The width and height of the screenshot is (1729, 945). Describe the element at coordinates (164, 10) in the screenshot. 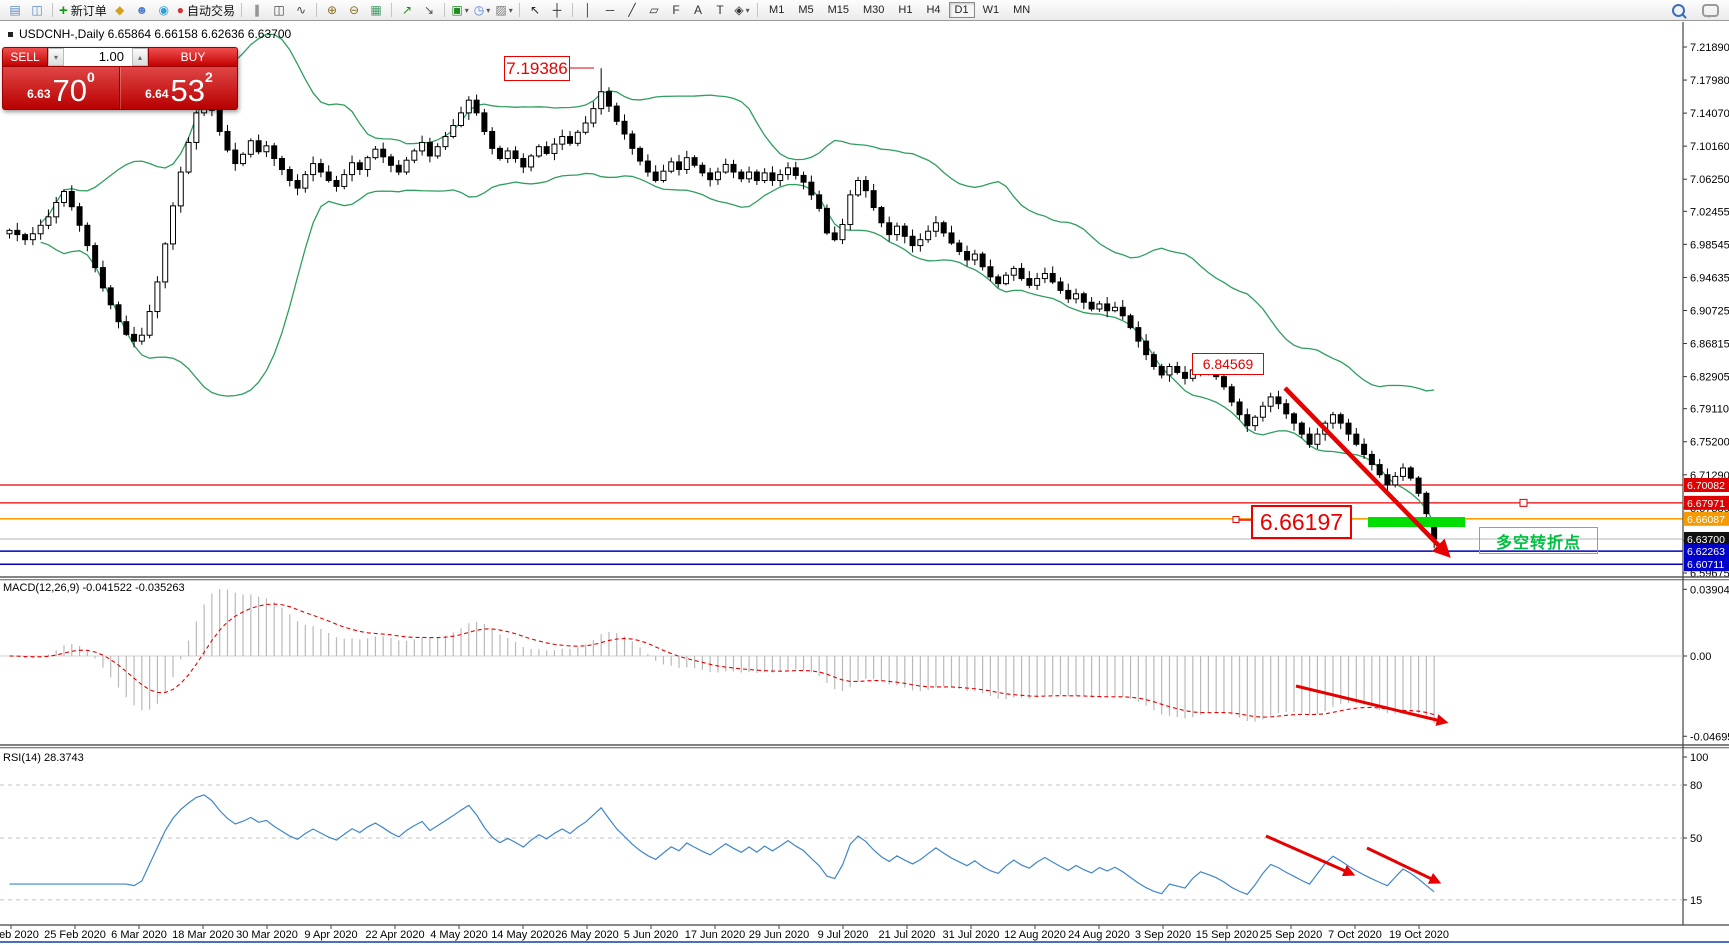

I see `signals-button: ◉` at that location.